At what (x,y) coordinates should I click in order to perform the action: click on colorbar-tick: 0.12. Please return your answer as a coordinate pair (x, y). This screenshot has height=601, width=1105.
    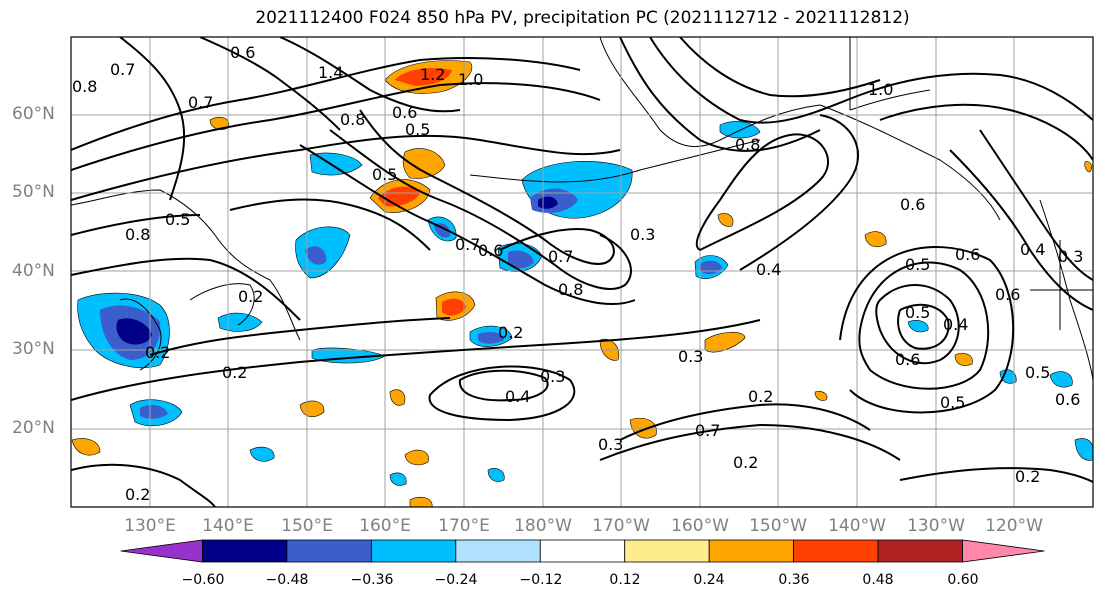
    Looking at the image, I should click on (625, 580).